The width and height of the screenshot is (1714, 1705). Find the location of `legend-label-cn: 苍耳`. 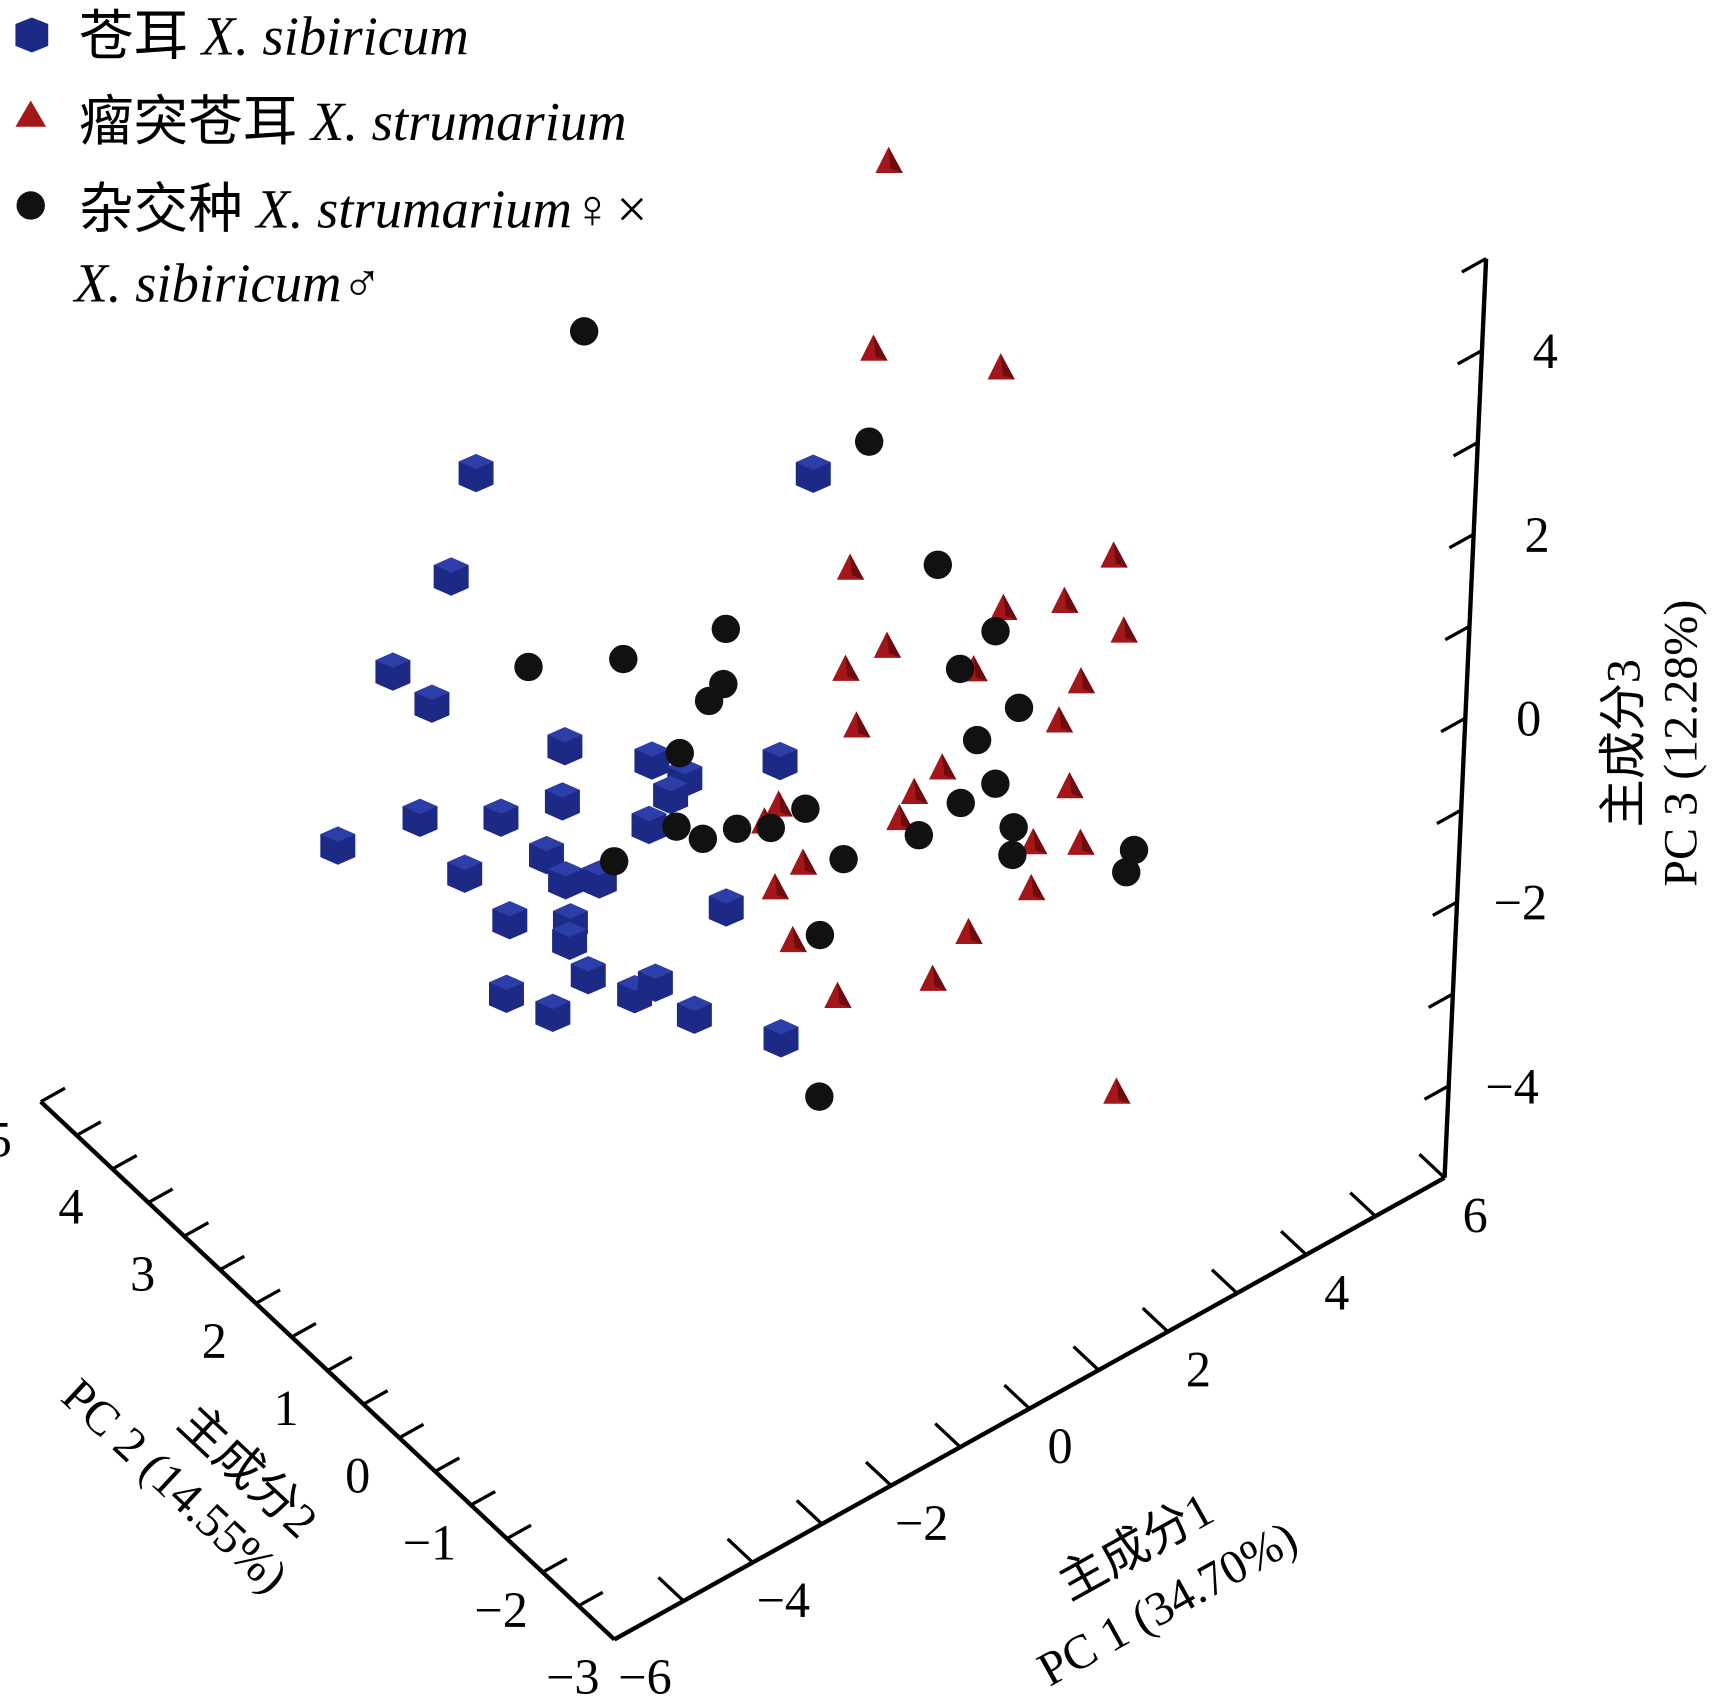

legend-label-cn: 苍耳 is located at coordinates (133, 36).